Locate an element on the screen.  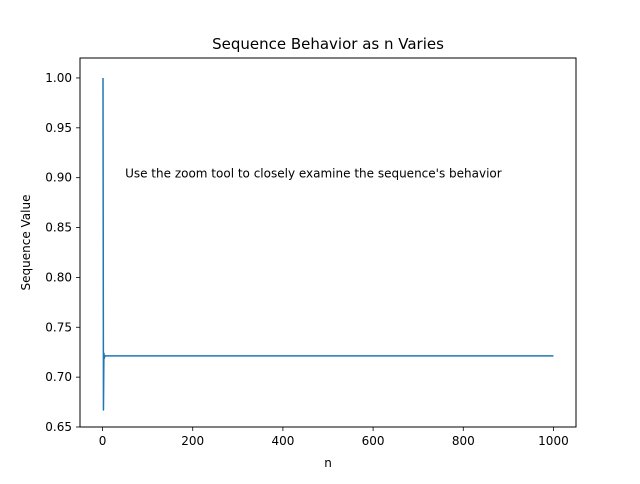
x-tick-label: 1000 is located at coordinates (553, 441).